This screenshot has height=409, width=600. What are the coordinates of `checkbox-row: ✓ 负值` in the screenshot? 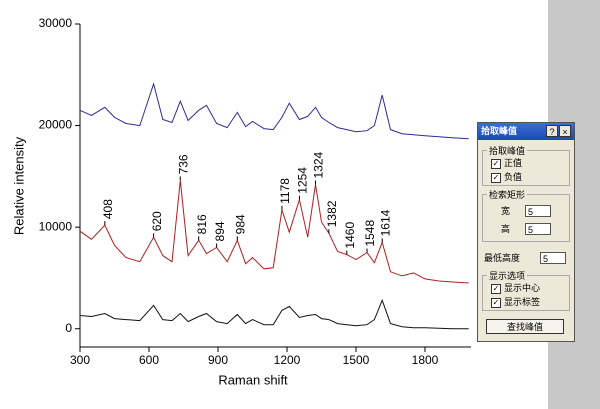 It's located at (507, 177).